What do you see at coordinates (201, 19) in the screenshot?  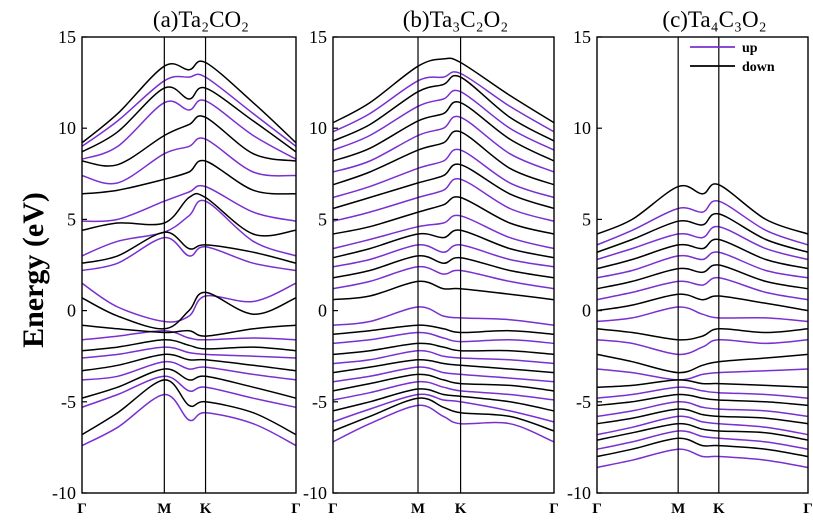 I see `panel-title: (a)Ta₂CO₂` at bounding box center [201, 19].